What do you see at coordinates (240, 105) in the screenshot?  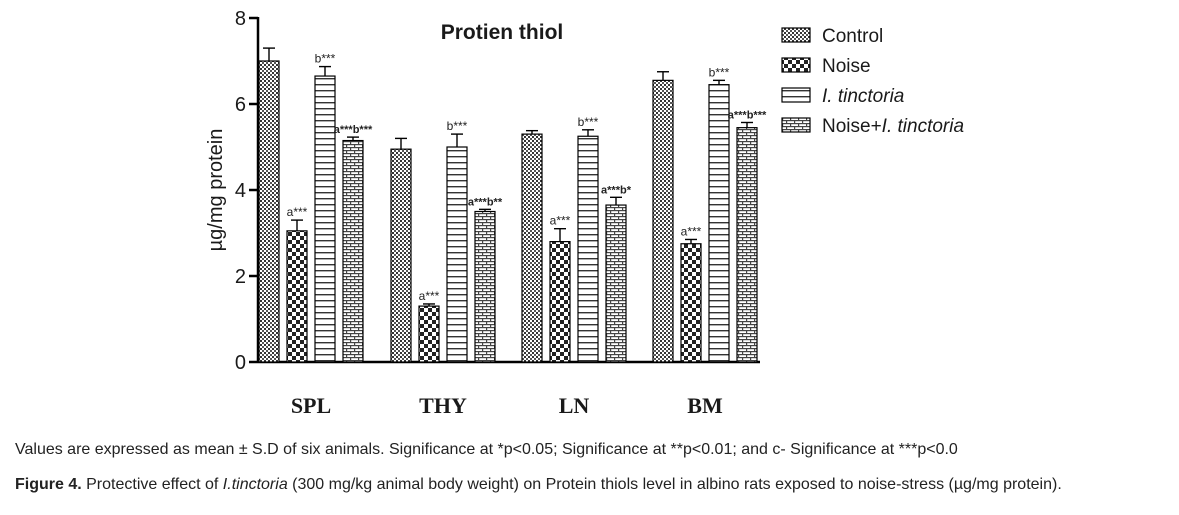 I see `y-tick-label: 6` at bounding box center [240, 105].